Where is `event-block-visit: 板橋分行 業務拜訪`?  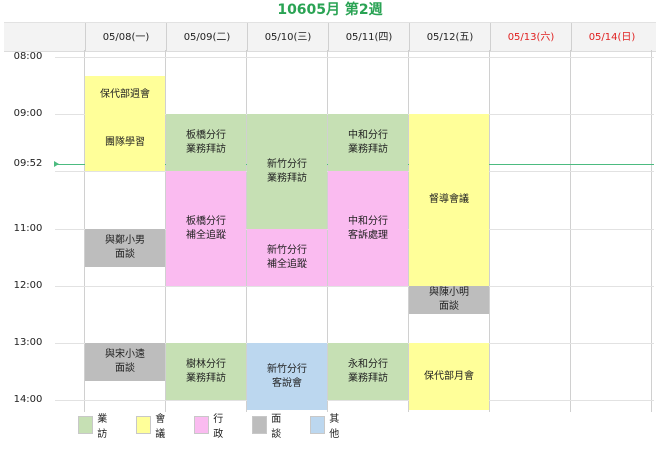 event-block-visit: 板橋分行 業務拜訪 is located at coordinates (206, 142).